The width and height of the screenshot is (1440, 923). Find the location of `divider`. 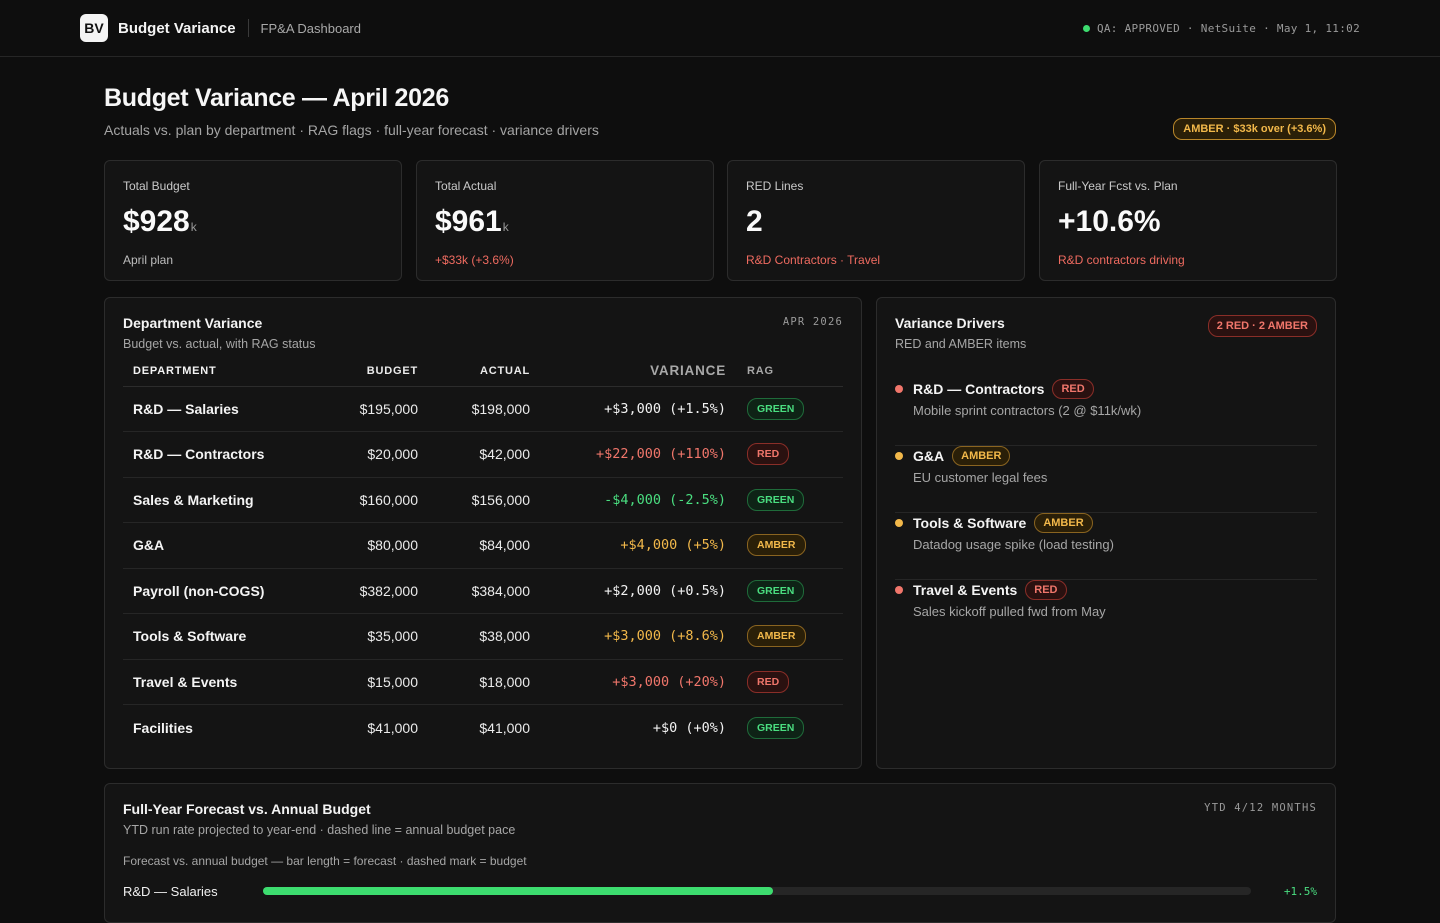

divider is located at coordinates (248, 28).